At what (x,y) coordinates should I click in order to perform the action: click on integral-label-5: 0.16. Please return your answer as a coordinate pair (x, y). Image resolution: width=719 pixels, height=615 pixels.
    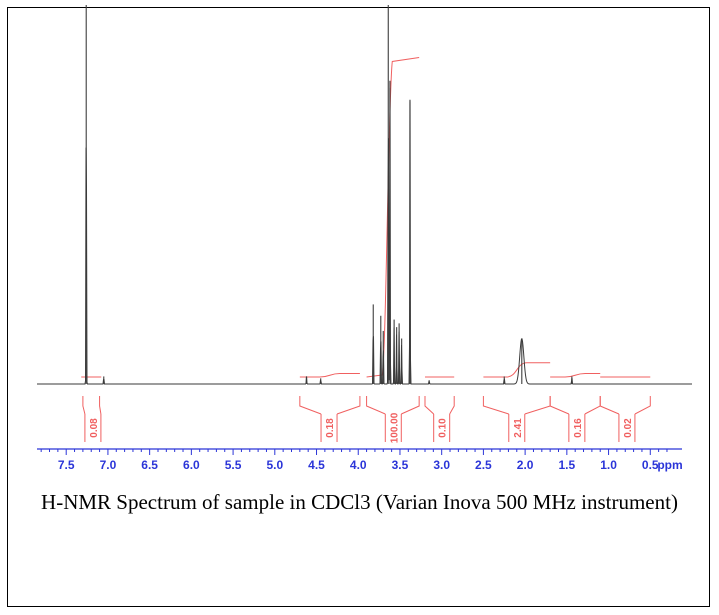
    Looking at the image, I should click on (578, 428).